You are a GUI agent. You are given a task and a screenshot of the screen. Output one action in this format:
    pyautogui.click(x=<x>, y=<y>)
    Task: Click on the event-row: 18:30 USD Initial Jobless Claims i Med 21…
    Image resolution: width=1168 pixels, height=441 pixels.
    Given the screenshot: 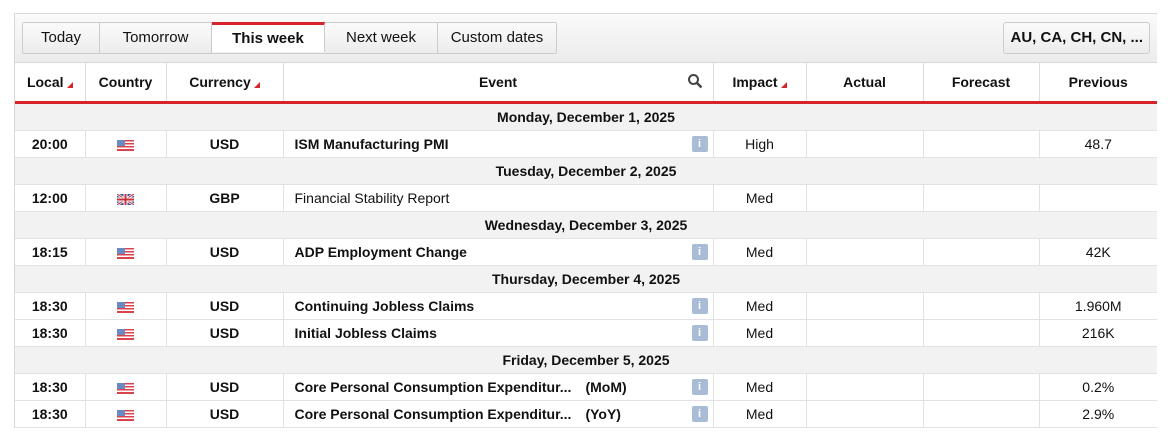 What is the action you would take?
    pyautogui.click(x=586, y=333)
    